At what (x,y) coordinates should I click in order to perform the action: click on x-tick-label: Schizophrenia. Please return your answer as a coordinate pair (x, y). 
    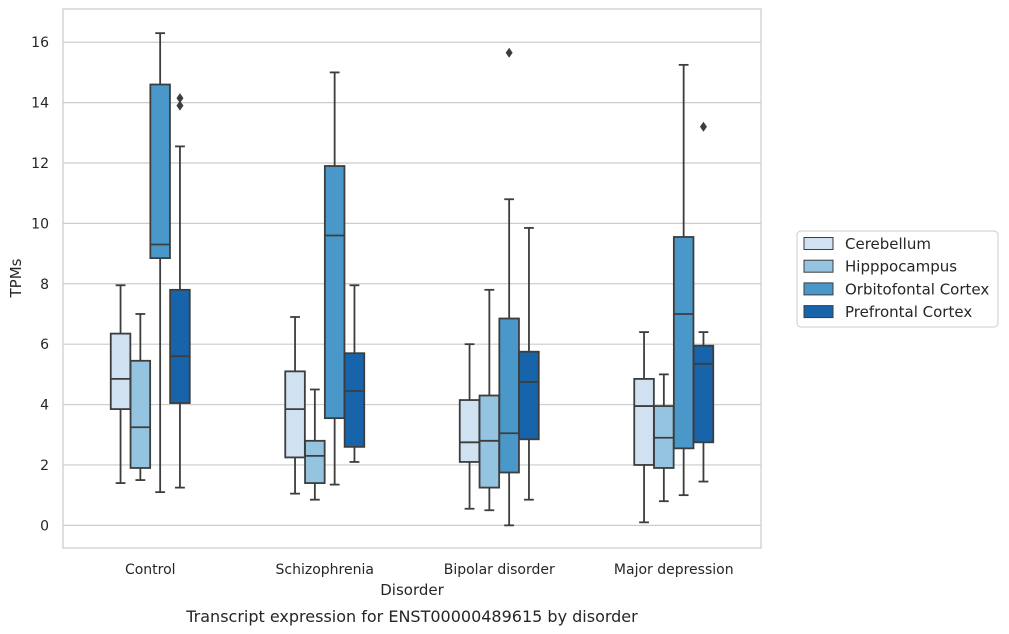
    Looking at the image, I should click on (325, 570).